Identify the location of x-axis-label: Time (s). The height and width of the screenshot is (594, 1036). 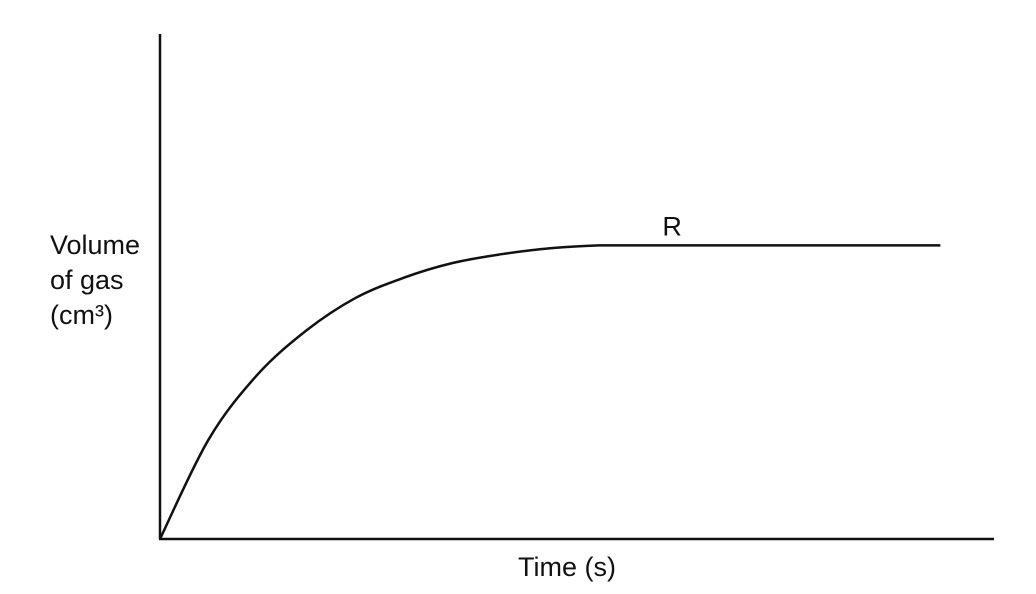
(567, 567).